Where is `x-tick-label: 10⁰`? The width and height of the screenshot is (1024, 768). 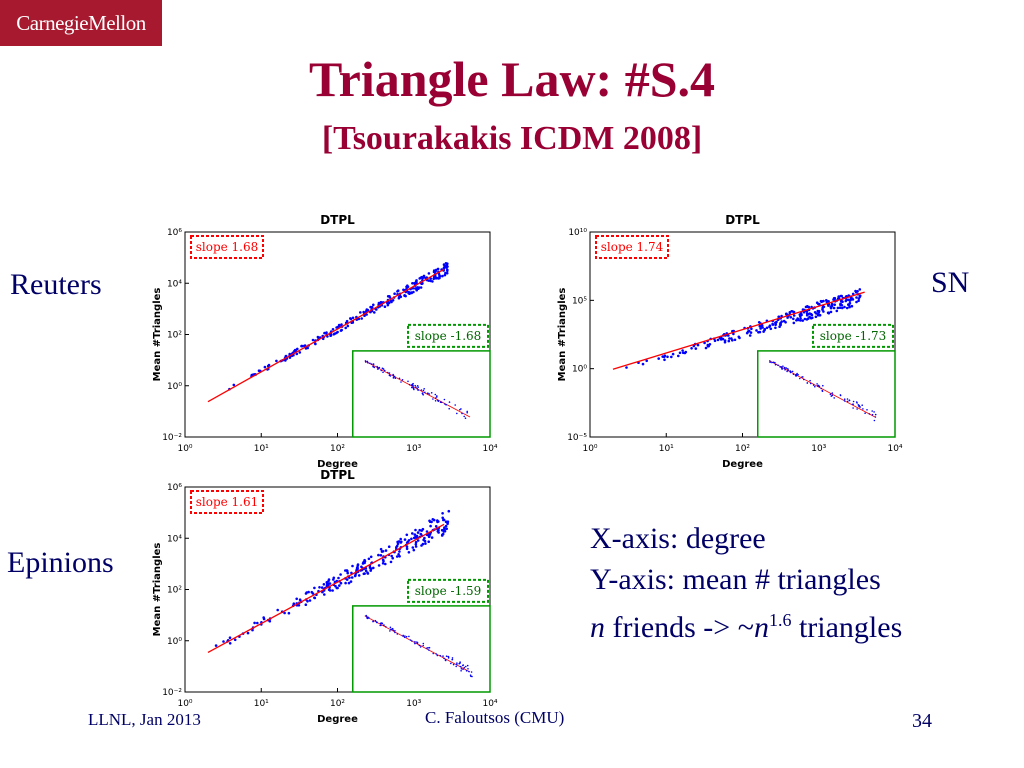
x-tick-label: 10⁰ is located at coordinates (589, 449).